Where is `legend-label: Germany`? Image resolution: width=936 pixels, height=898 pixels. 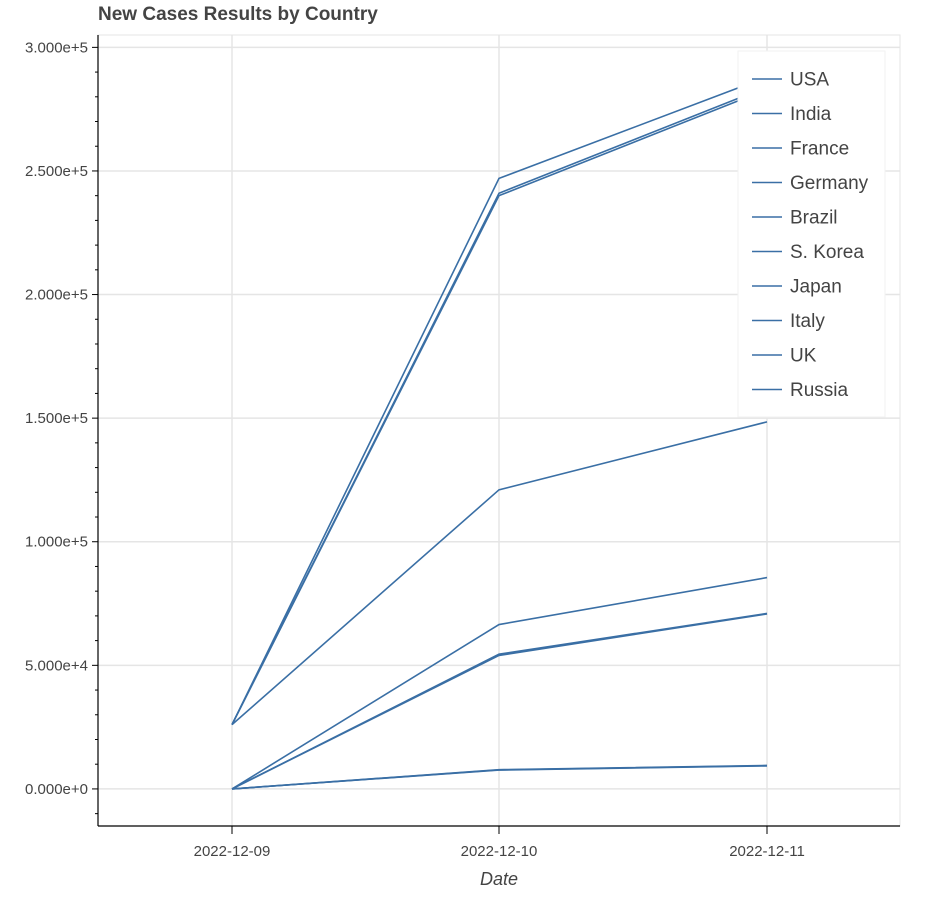
legend-label: Germany is located at coordinates (829, 183).